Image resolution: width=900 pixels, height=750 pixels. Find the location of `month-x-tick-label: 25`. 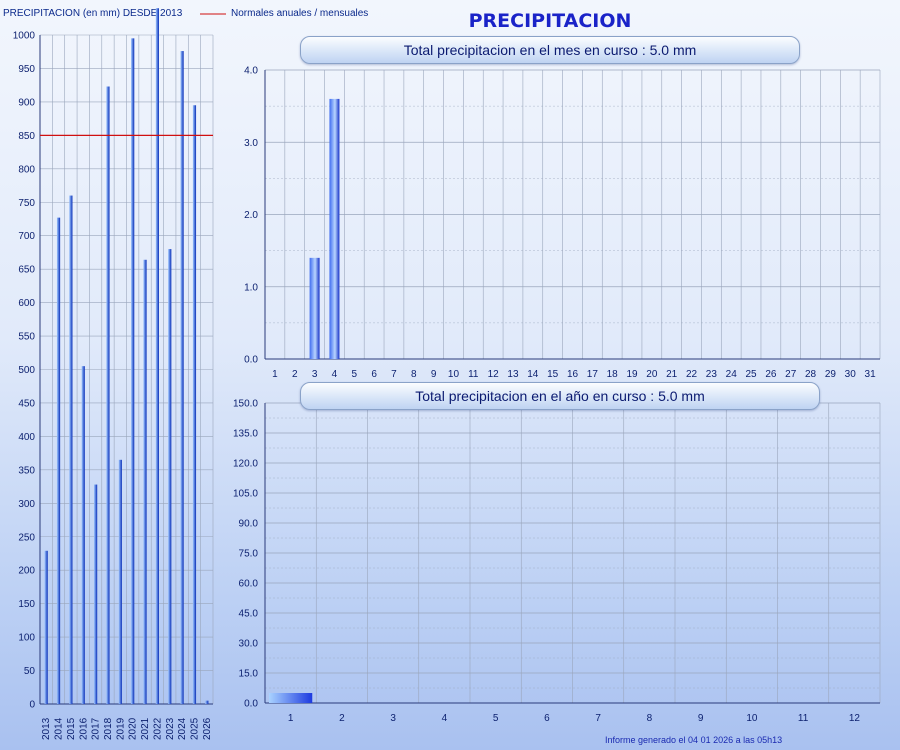

month-x-tick-label: 25 is located at coordinates (751, 374).